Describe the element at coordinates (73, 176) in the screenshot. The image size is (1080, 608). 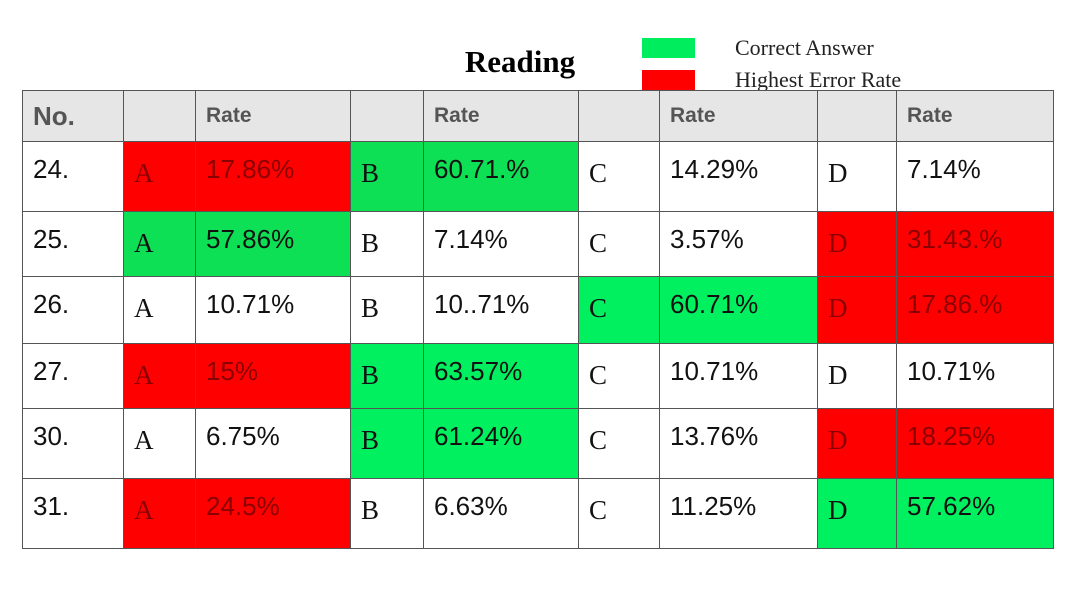
I see `question-number: 24.` at that location.